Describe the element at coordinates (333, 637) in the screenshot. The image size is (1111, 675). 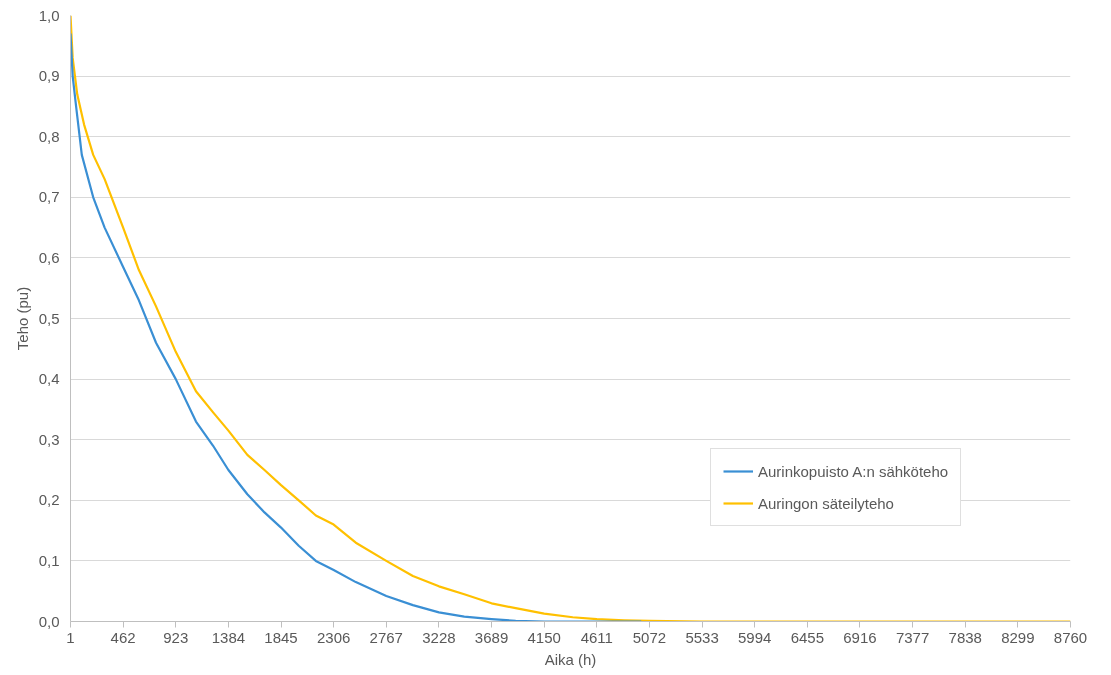
I see `x-tick-label: 2306` at that location.